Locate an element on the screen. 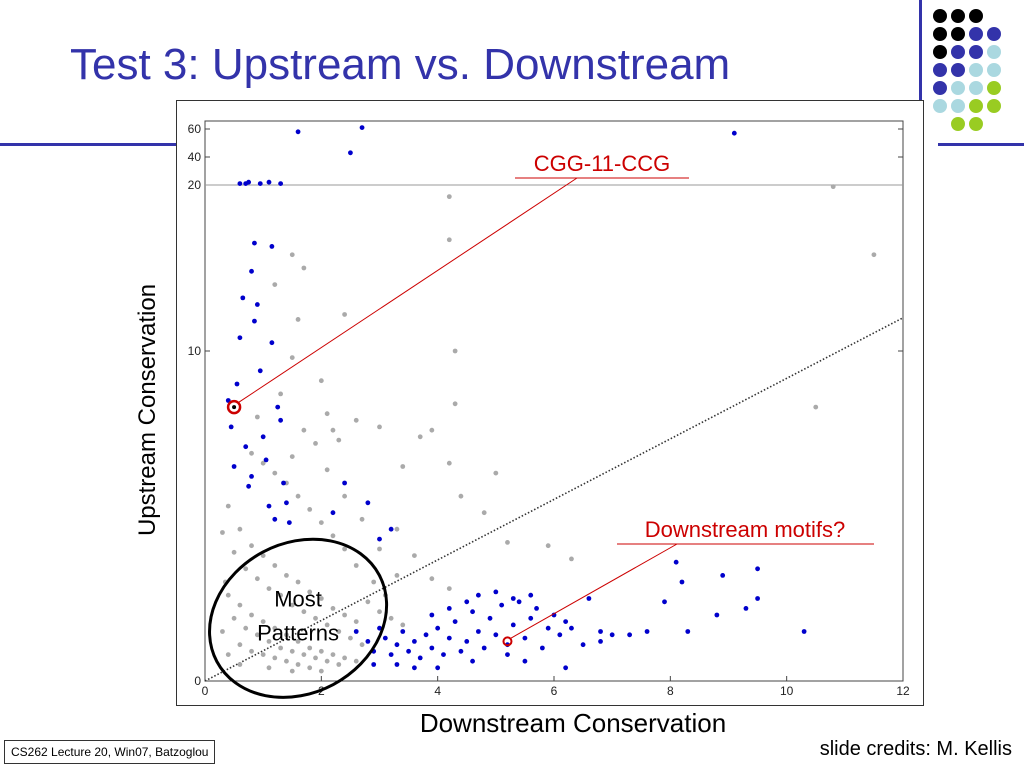  motif-label: Downstream motifs? is located at coordinates (745, 529).